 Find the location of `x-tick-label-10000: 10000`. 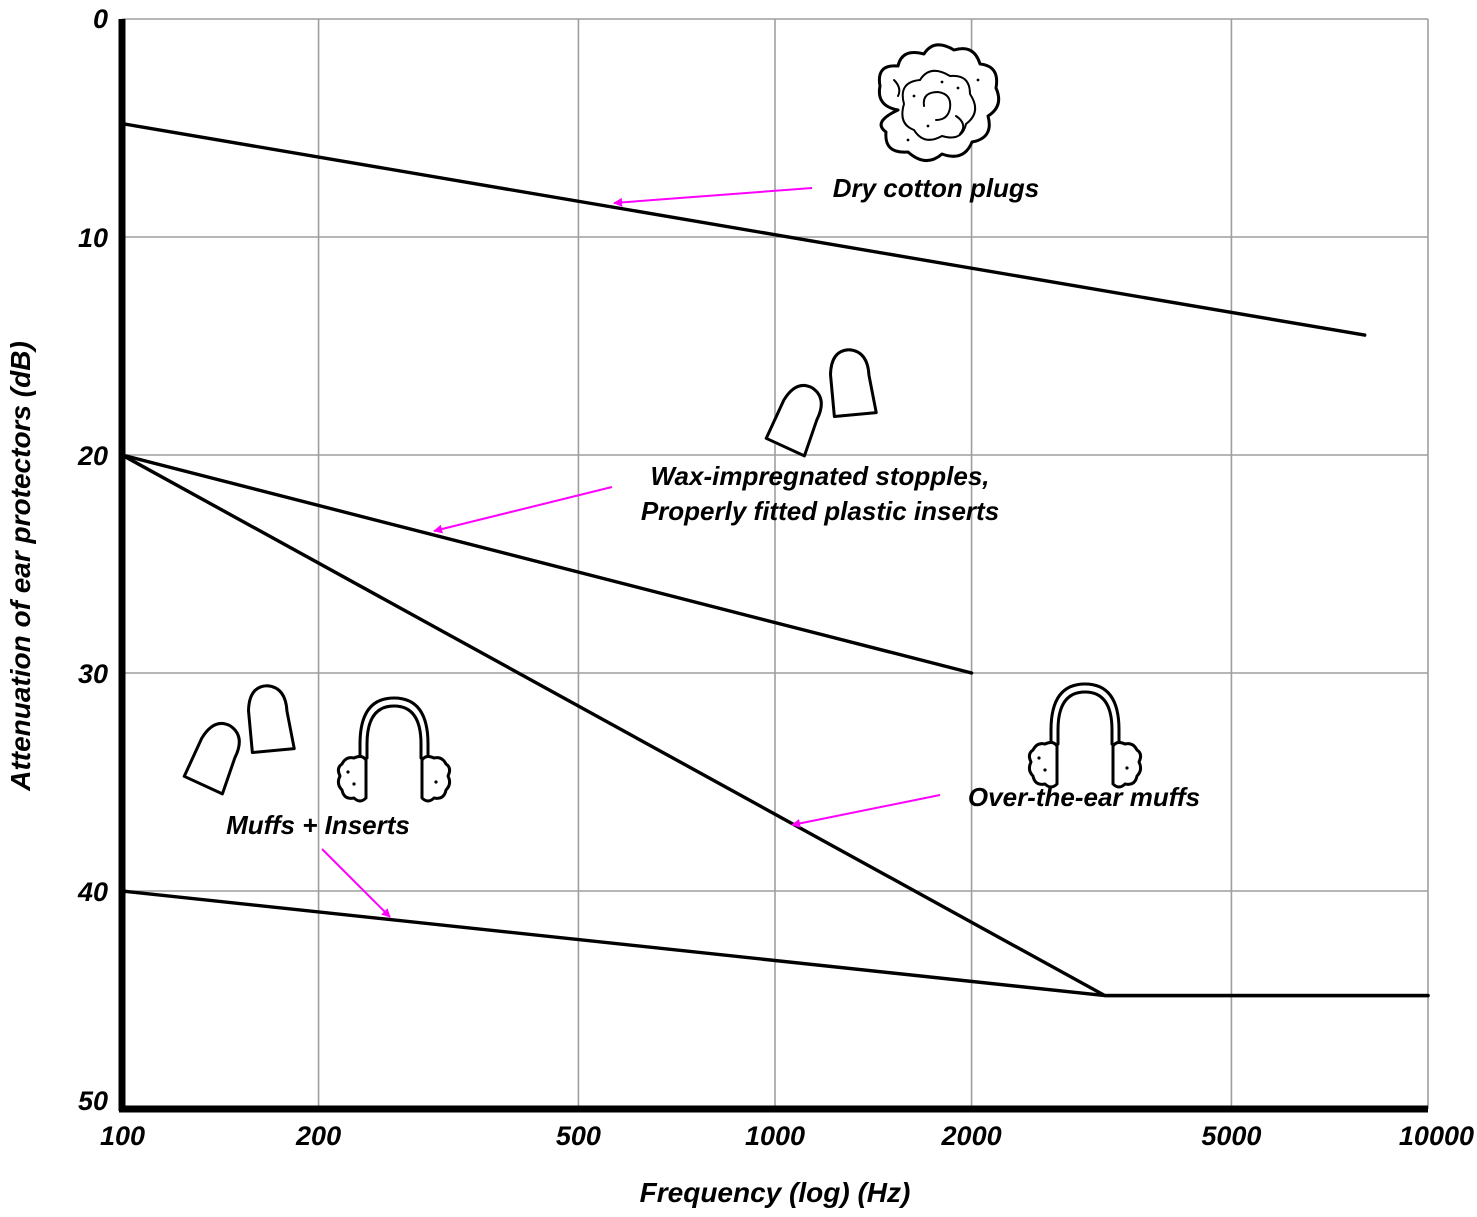

x-tick-label-10000: 10000 is located at coordinates (1436, 1136).